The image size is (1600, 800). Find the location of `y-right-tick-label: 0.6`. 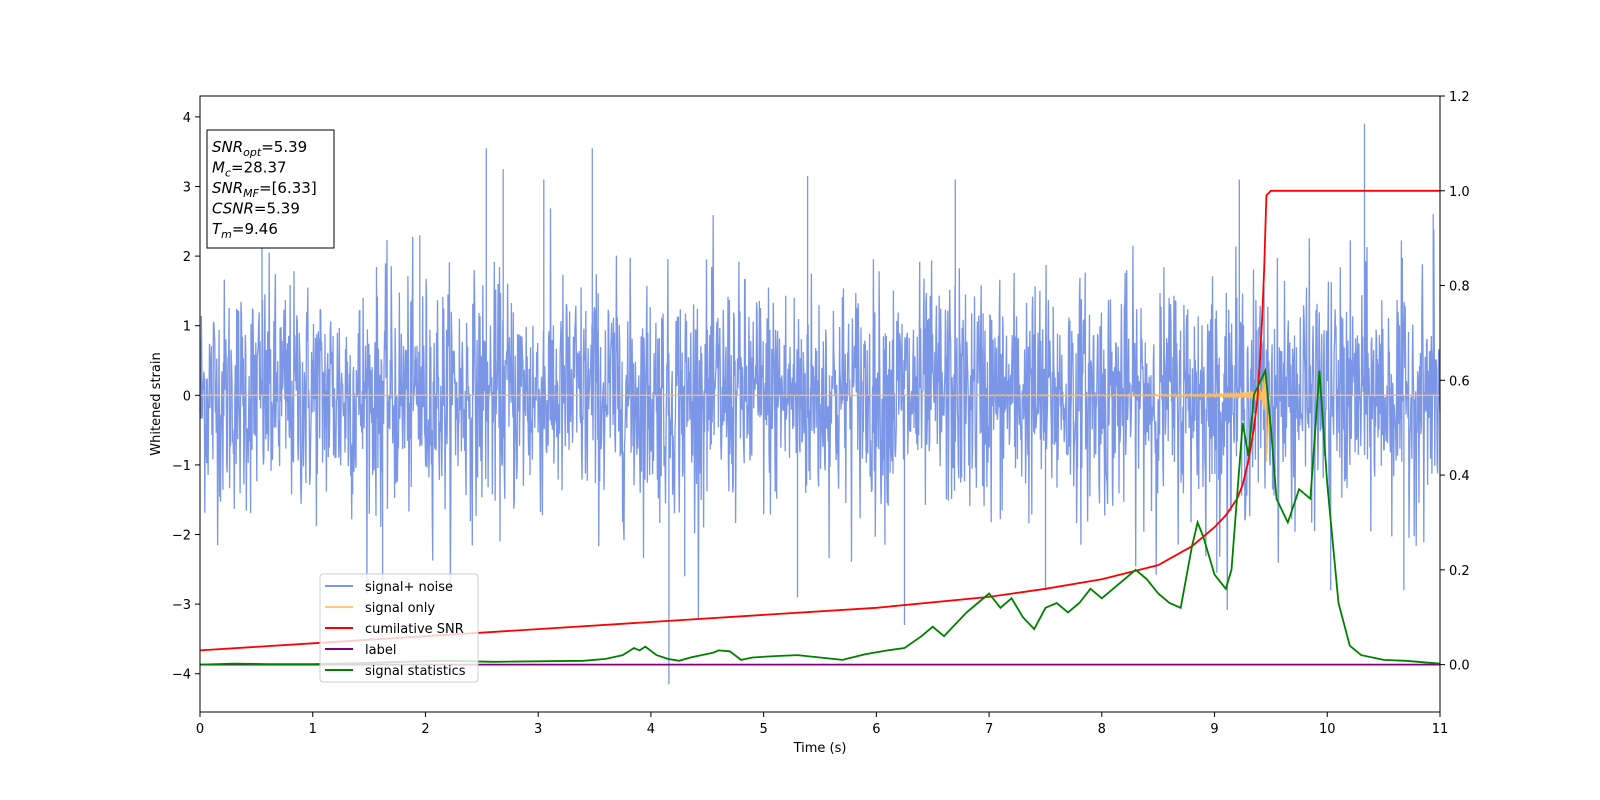

y-right-tick-label: 0.6 is located at coordinates (1459, 381).